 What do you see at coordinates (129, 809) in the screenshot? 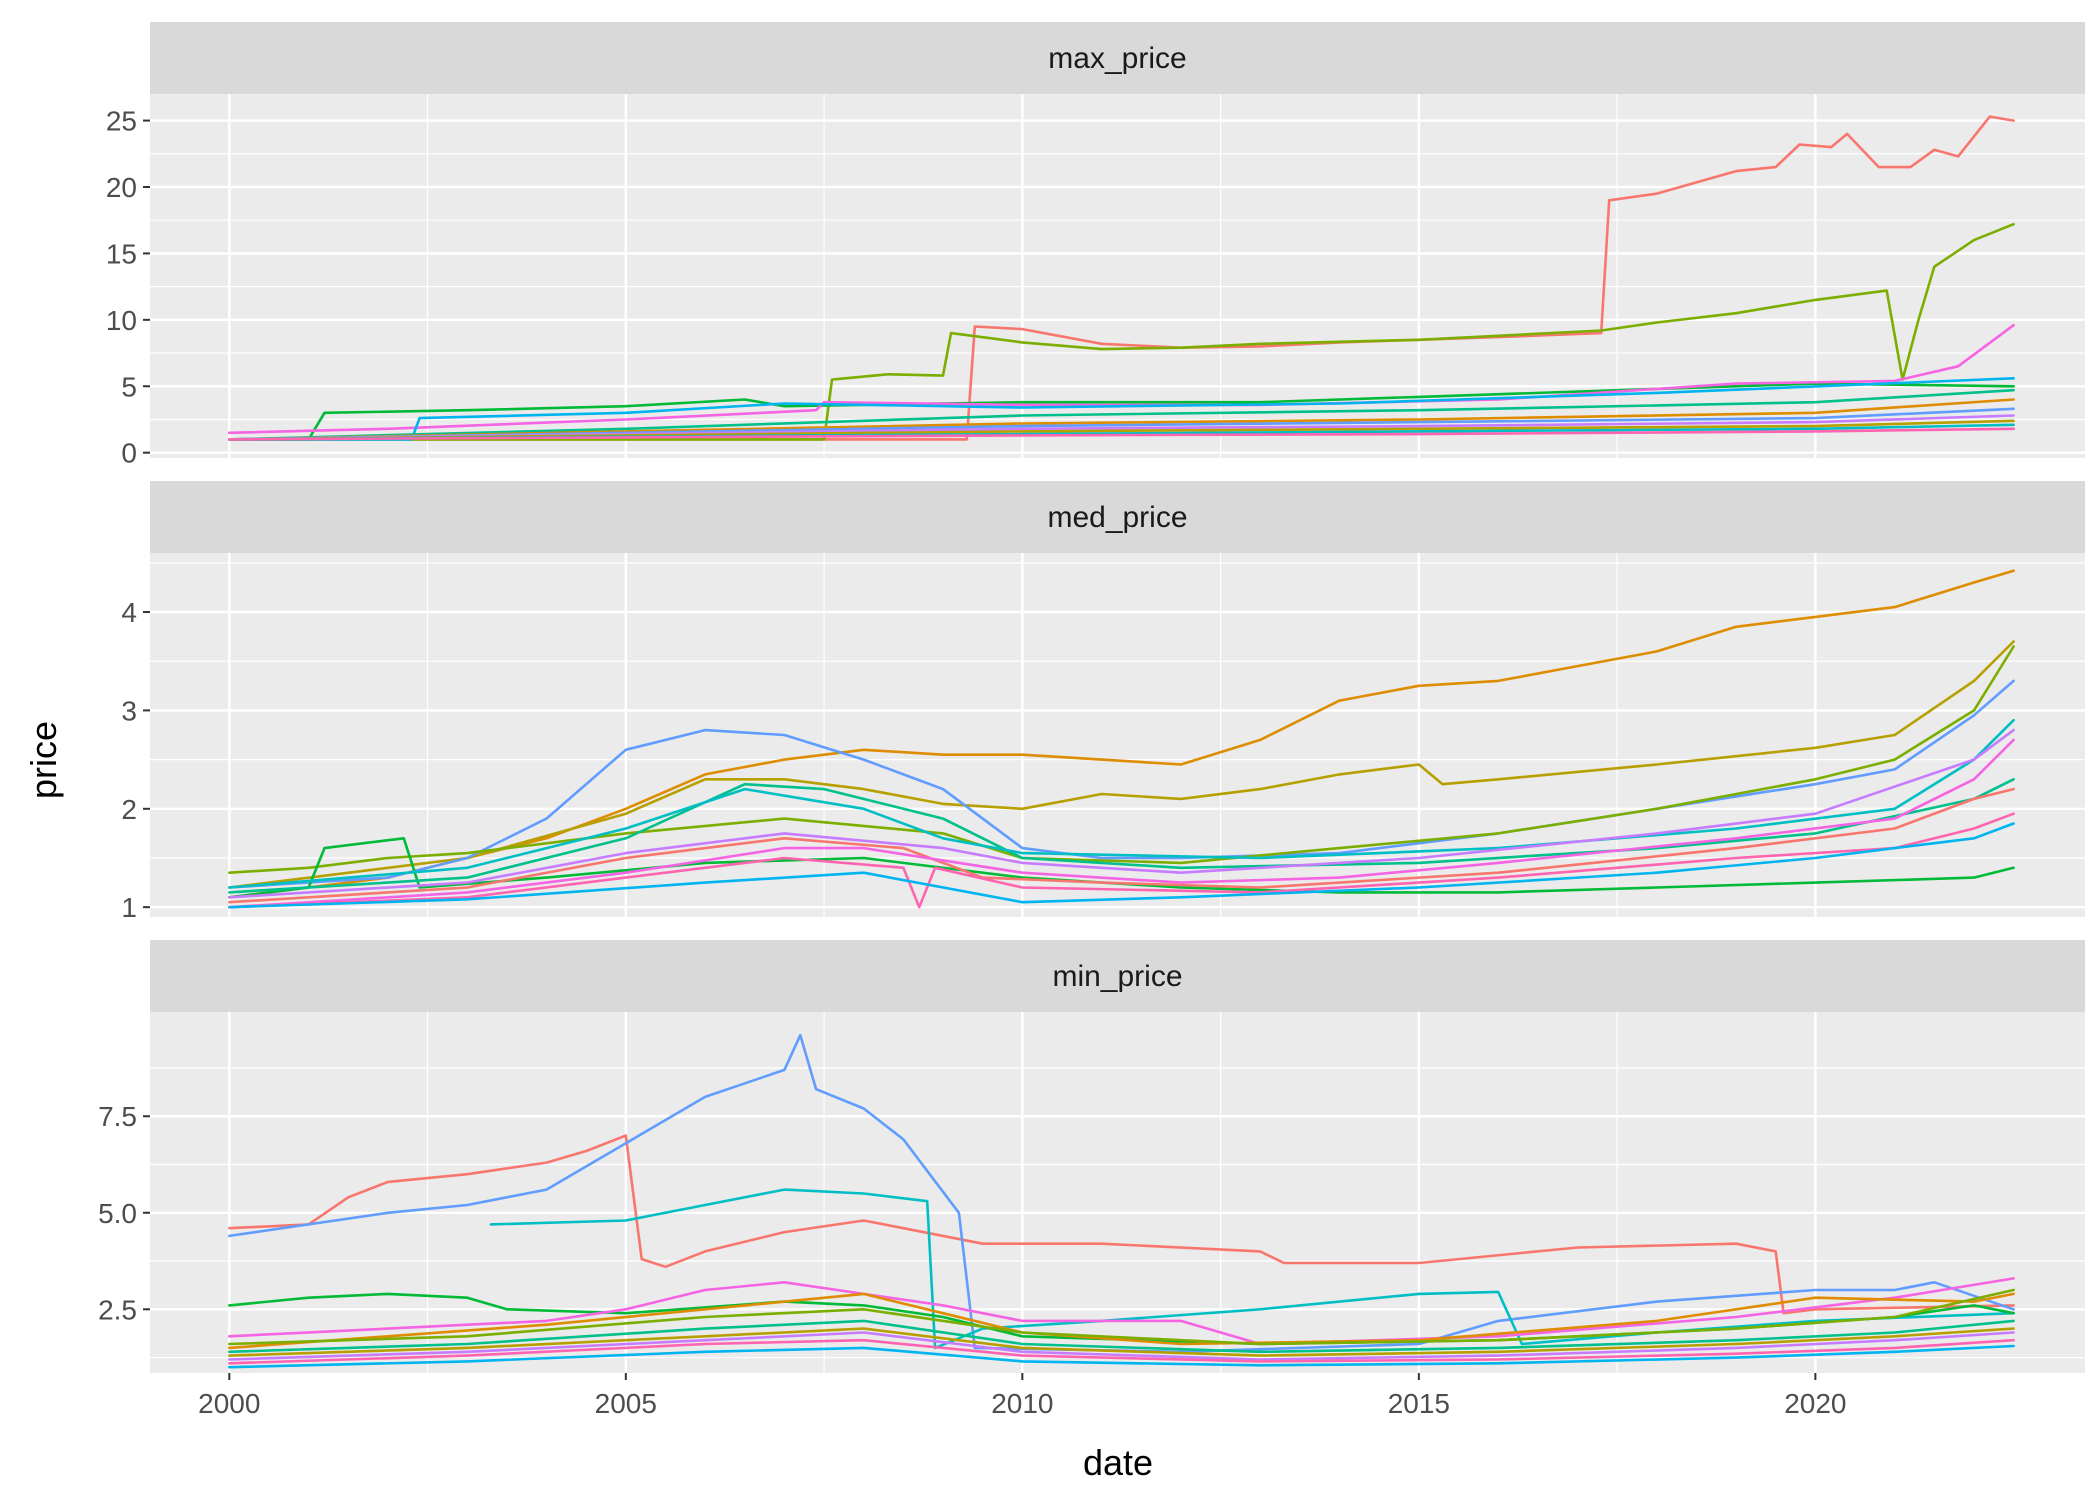
I see `y-tick-label: 2` at bounding box center [129, 809].